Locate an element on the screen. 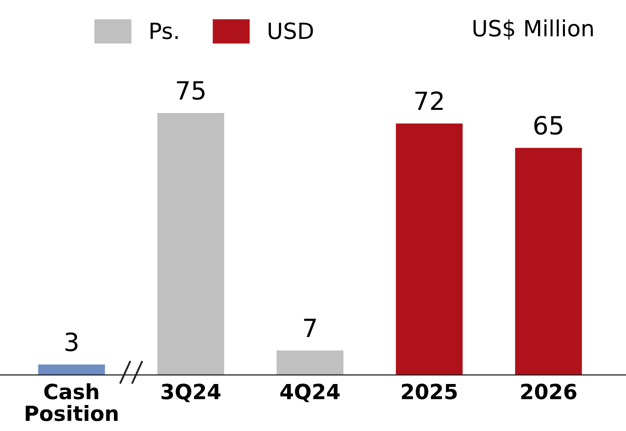 The height and width of the screenshot is (431, 626). data-label: 65 is located at coordinates (548, 125).